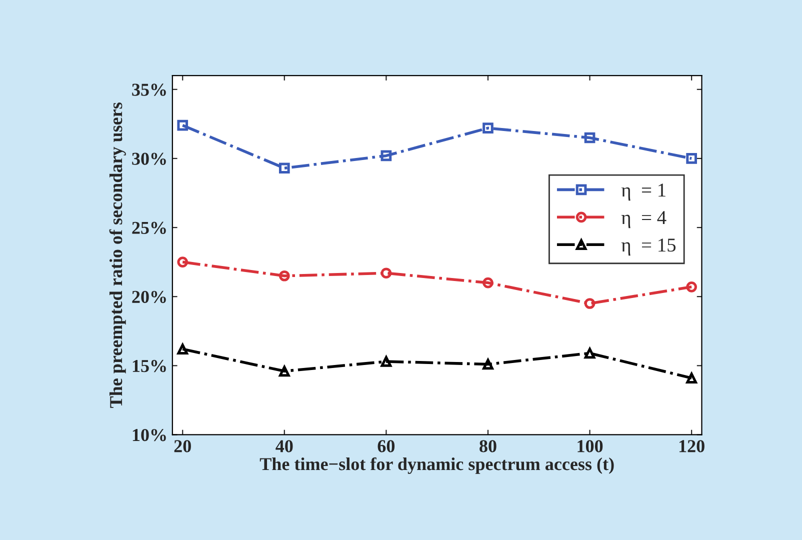 Image resolution: width=802 pixels, height=540 pixels. I want to click on x-tick-label: 40, so click(284, 446).